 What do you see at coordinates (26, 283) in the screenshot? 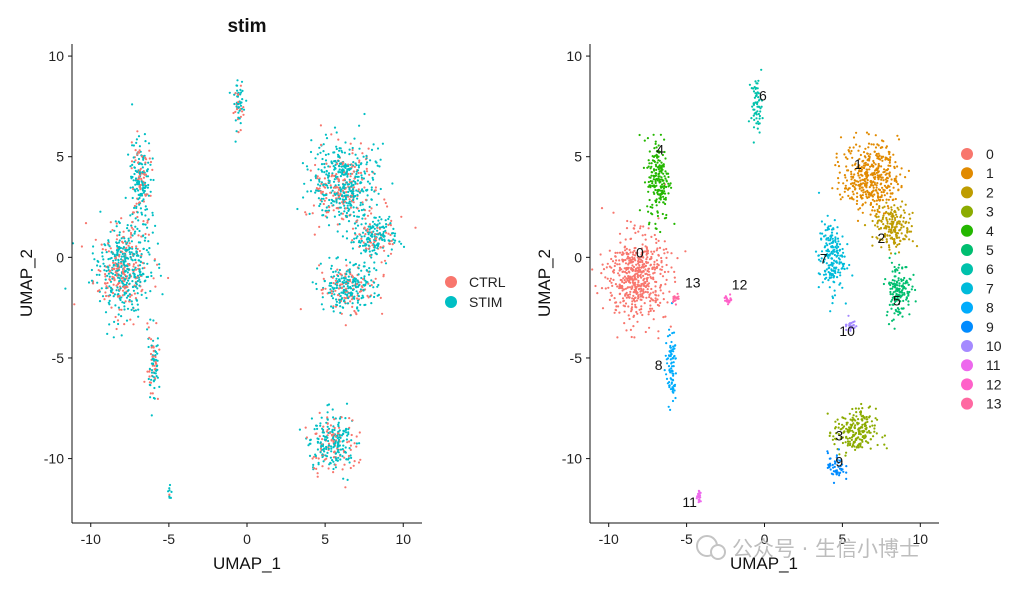
I see `y-axis-title: UMAP_2` at bounding box center [26, 283].